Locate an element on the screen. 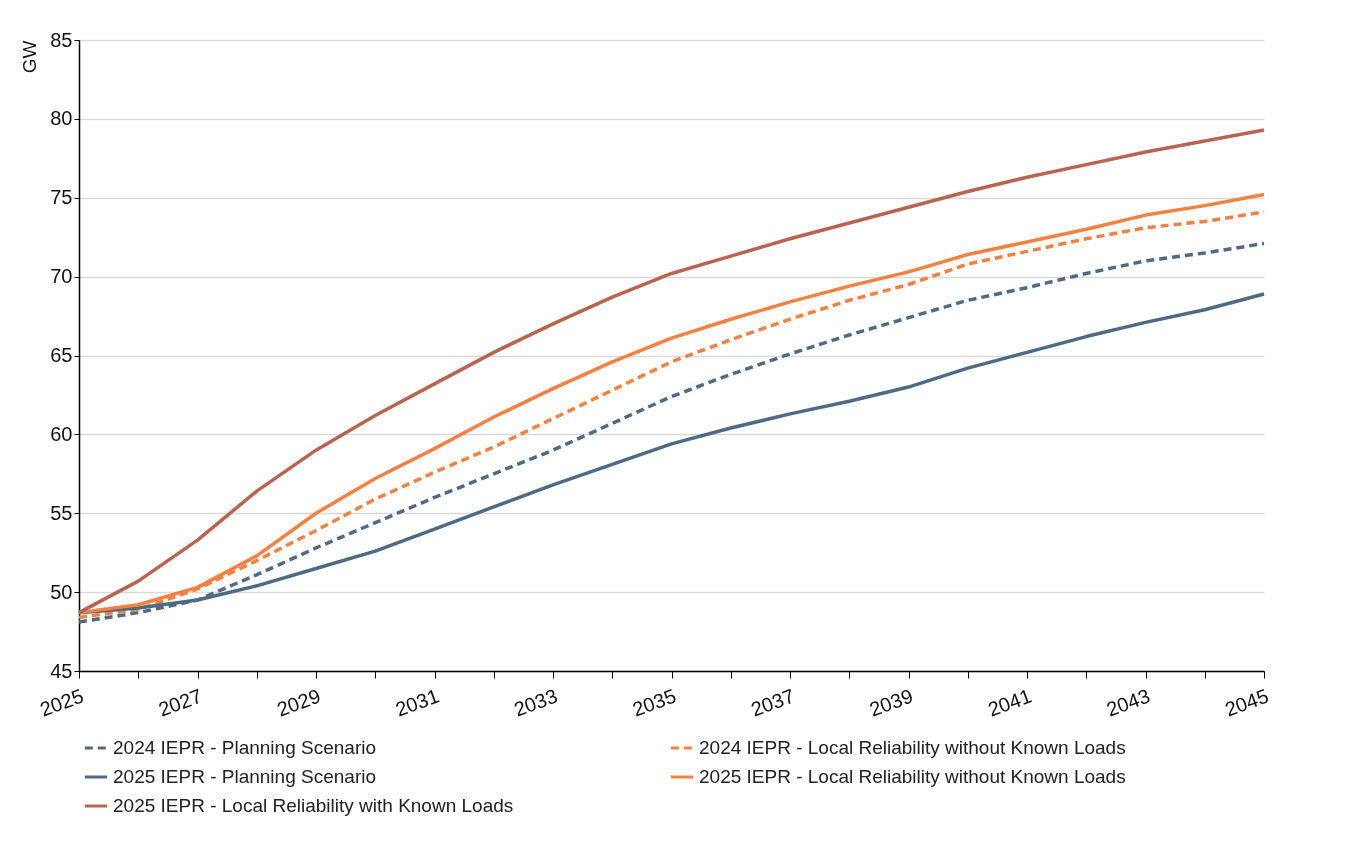 The height and width of the screenshot is (855, 1350). y-tick-label: 75 is located at coordinates (61, 197).